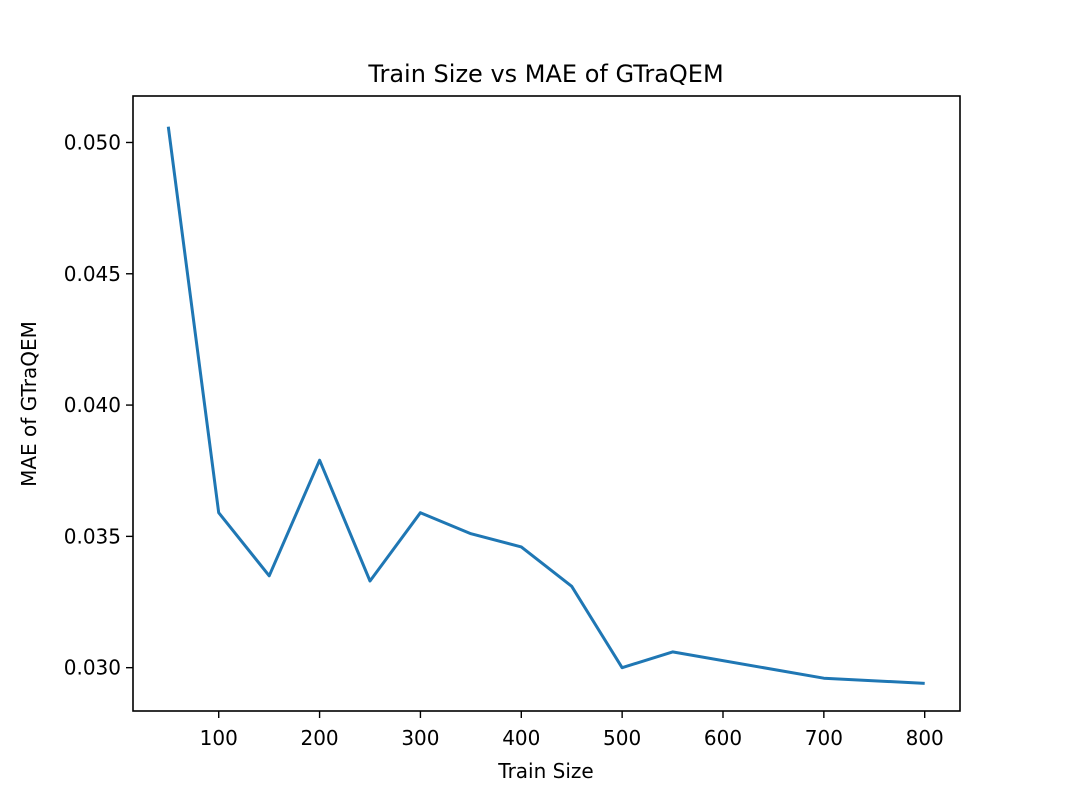 The height and width of the screenshot is (800, 1066). Describe the element at coordinates (545, 771) in the screenshot. I see `x-axis-label: Train Size` at that location.